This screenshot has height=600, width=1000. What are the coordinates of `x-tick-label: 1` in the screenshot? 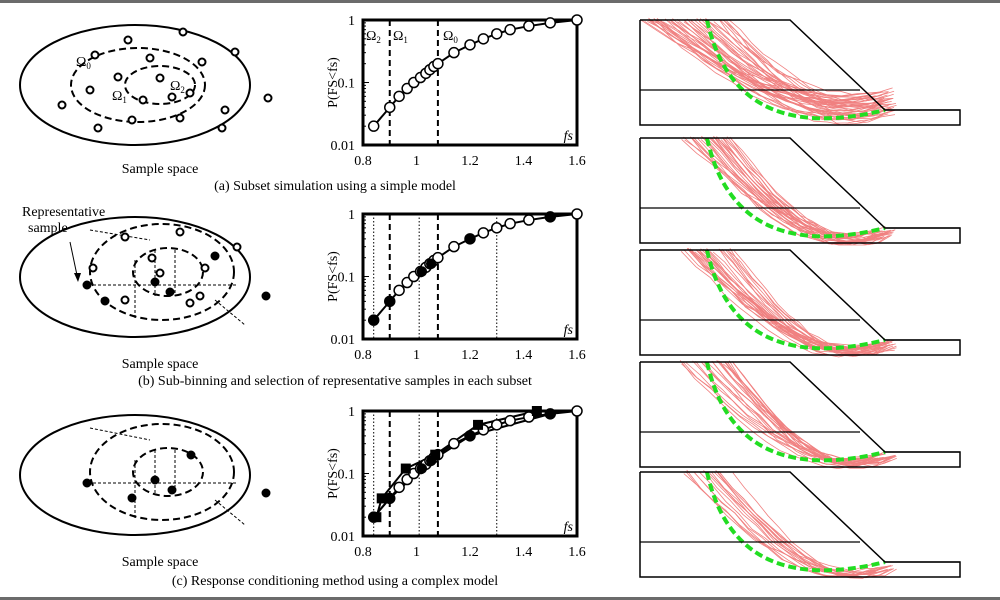 It's located at (416, 552).